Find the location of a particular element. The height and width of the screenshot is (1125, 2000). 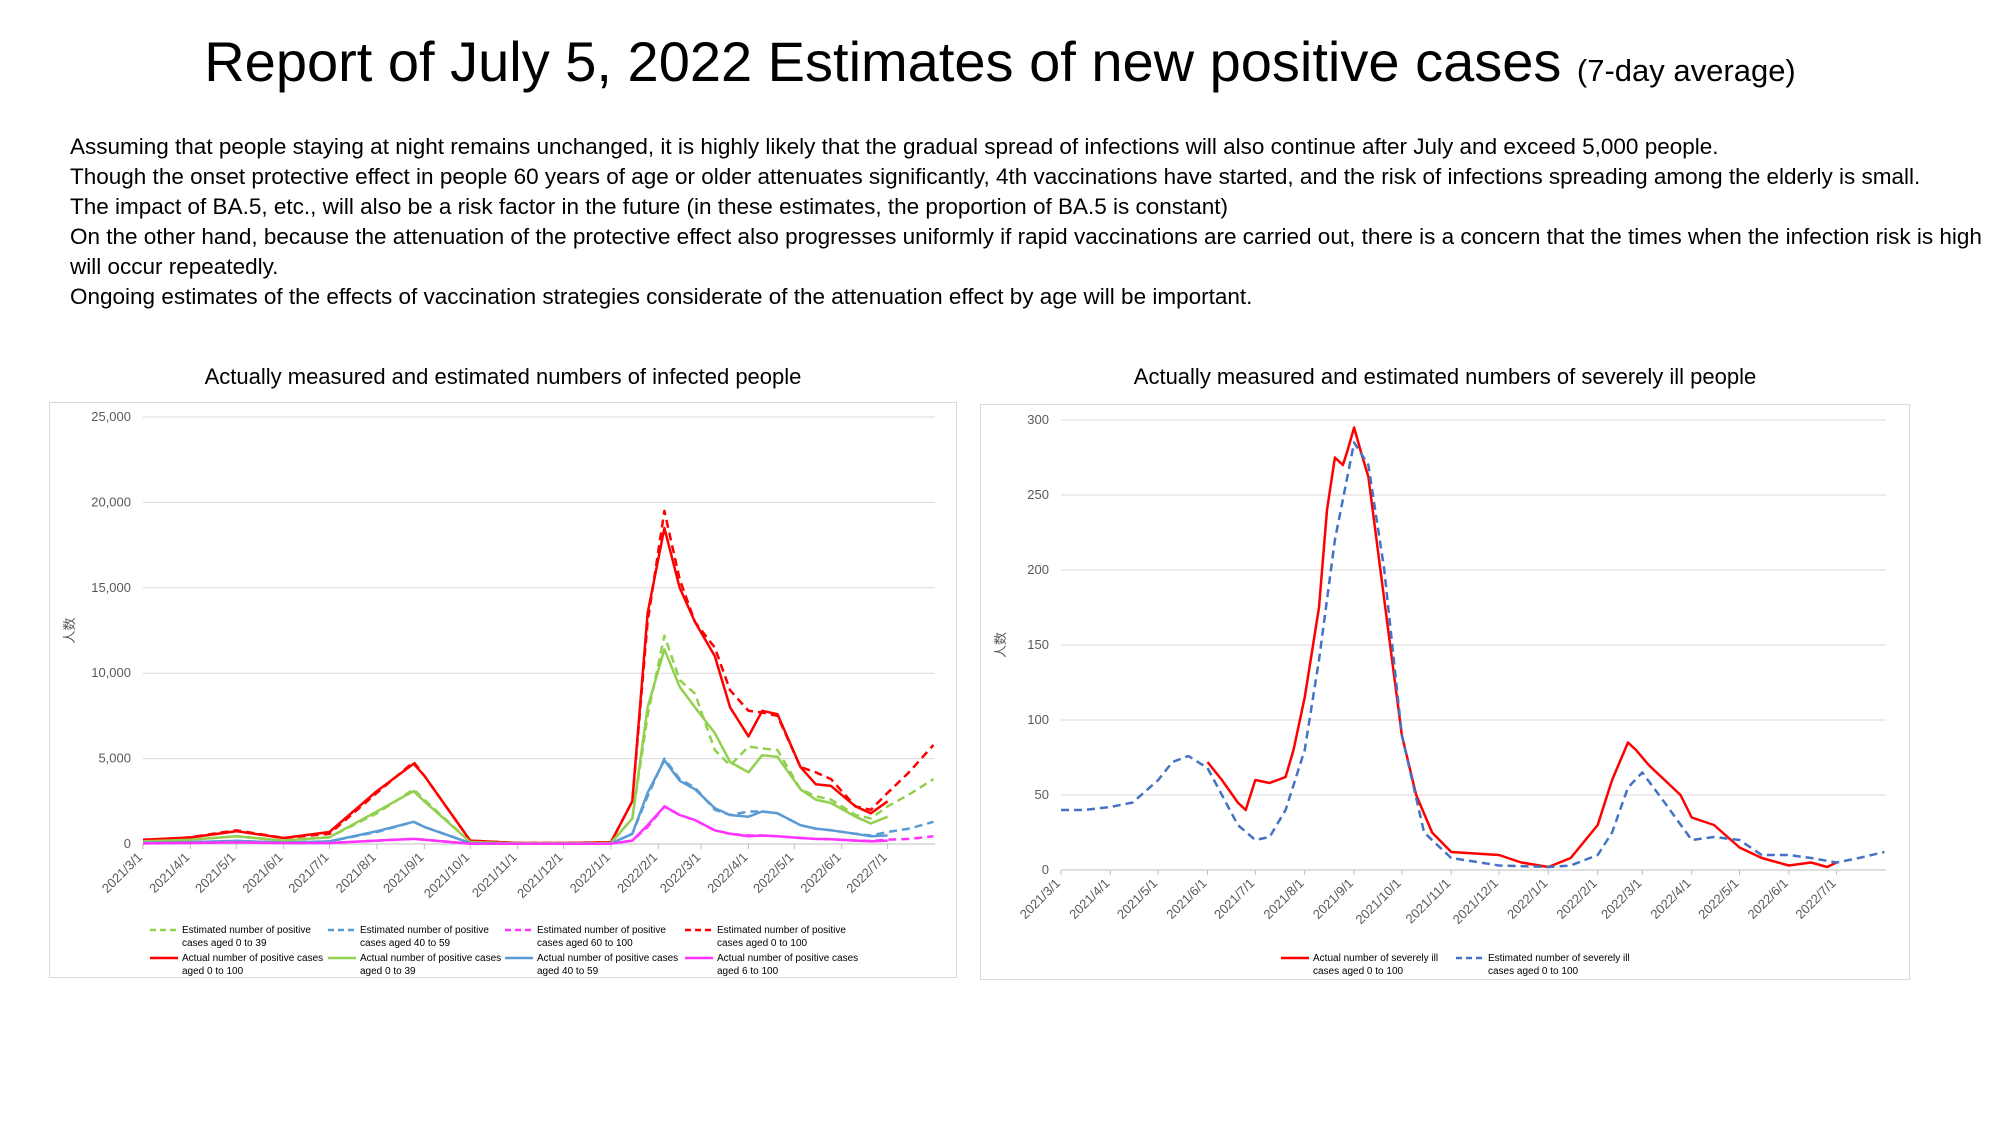

y-tick-label: 100 is located at coordinates (1038, 719).